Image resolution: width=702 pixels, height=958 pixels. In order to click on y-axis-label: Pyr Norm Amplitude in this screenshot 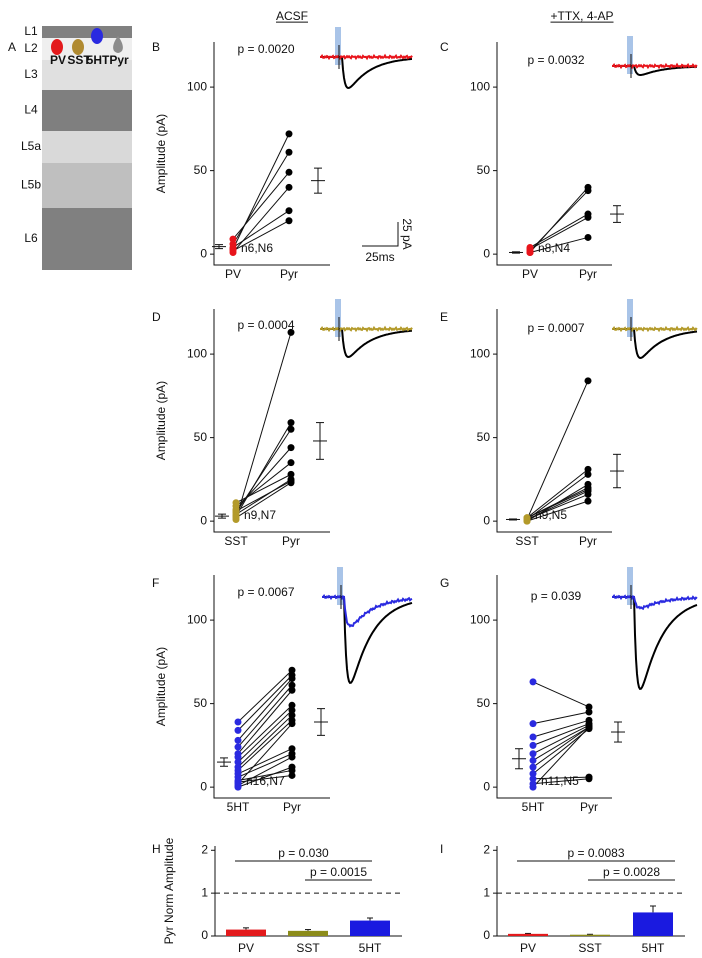, I will do `click(169, 890)`.